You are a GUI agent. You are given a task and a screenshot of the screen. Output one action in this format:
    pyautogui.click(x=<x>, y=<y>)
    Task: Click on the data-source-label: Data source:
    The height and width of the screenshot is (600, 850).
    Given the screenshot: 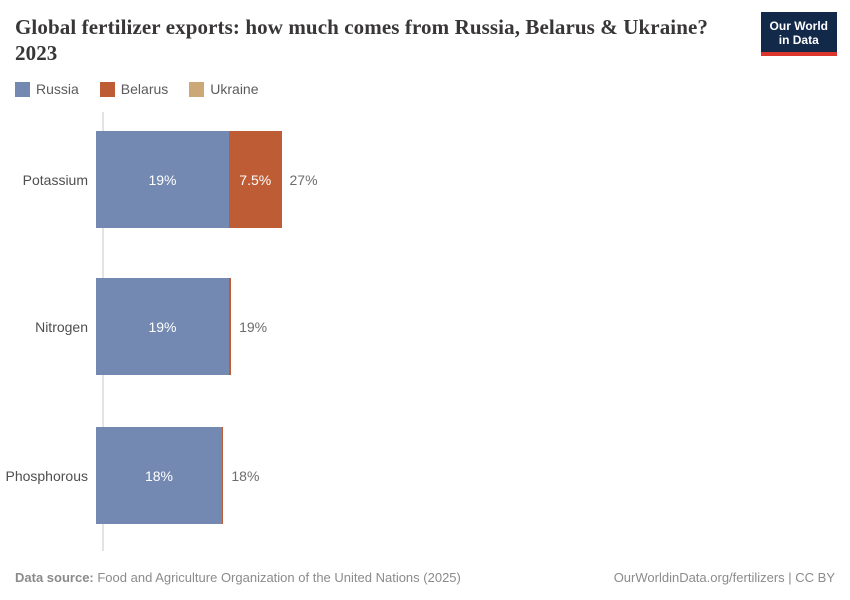 What is the action you would take?
    pyautogui.click(x=54, y=577)
    